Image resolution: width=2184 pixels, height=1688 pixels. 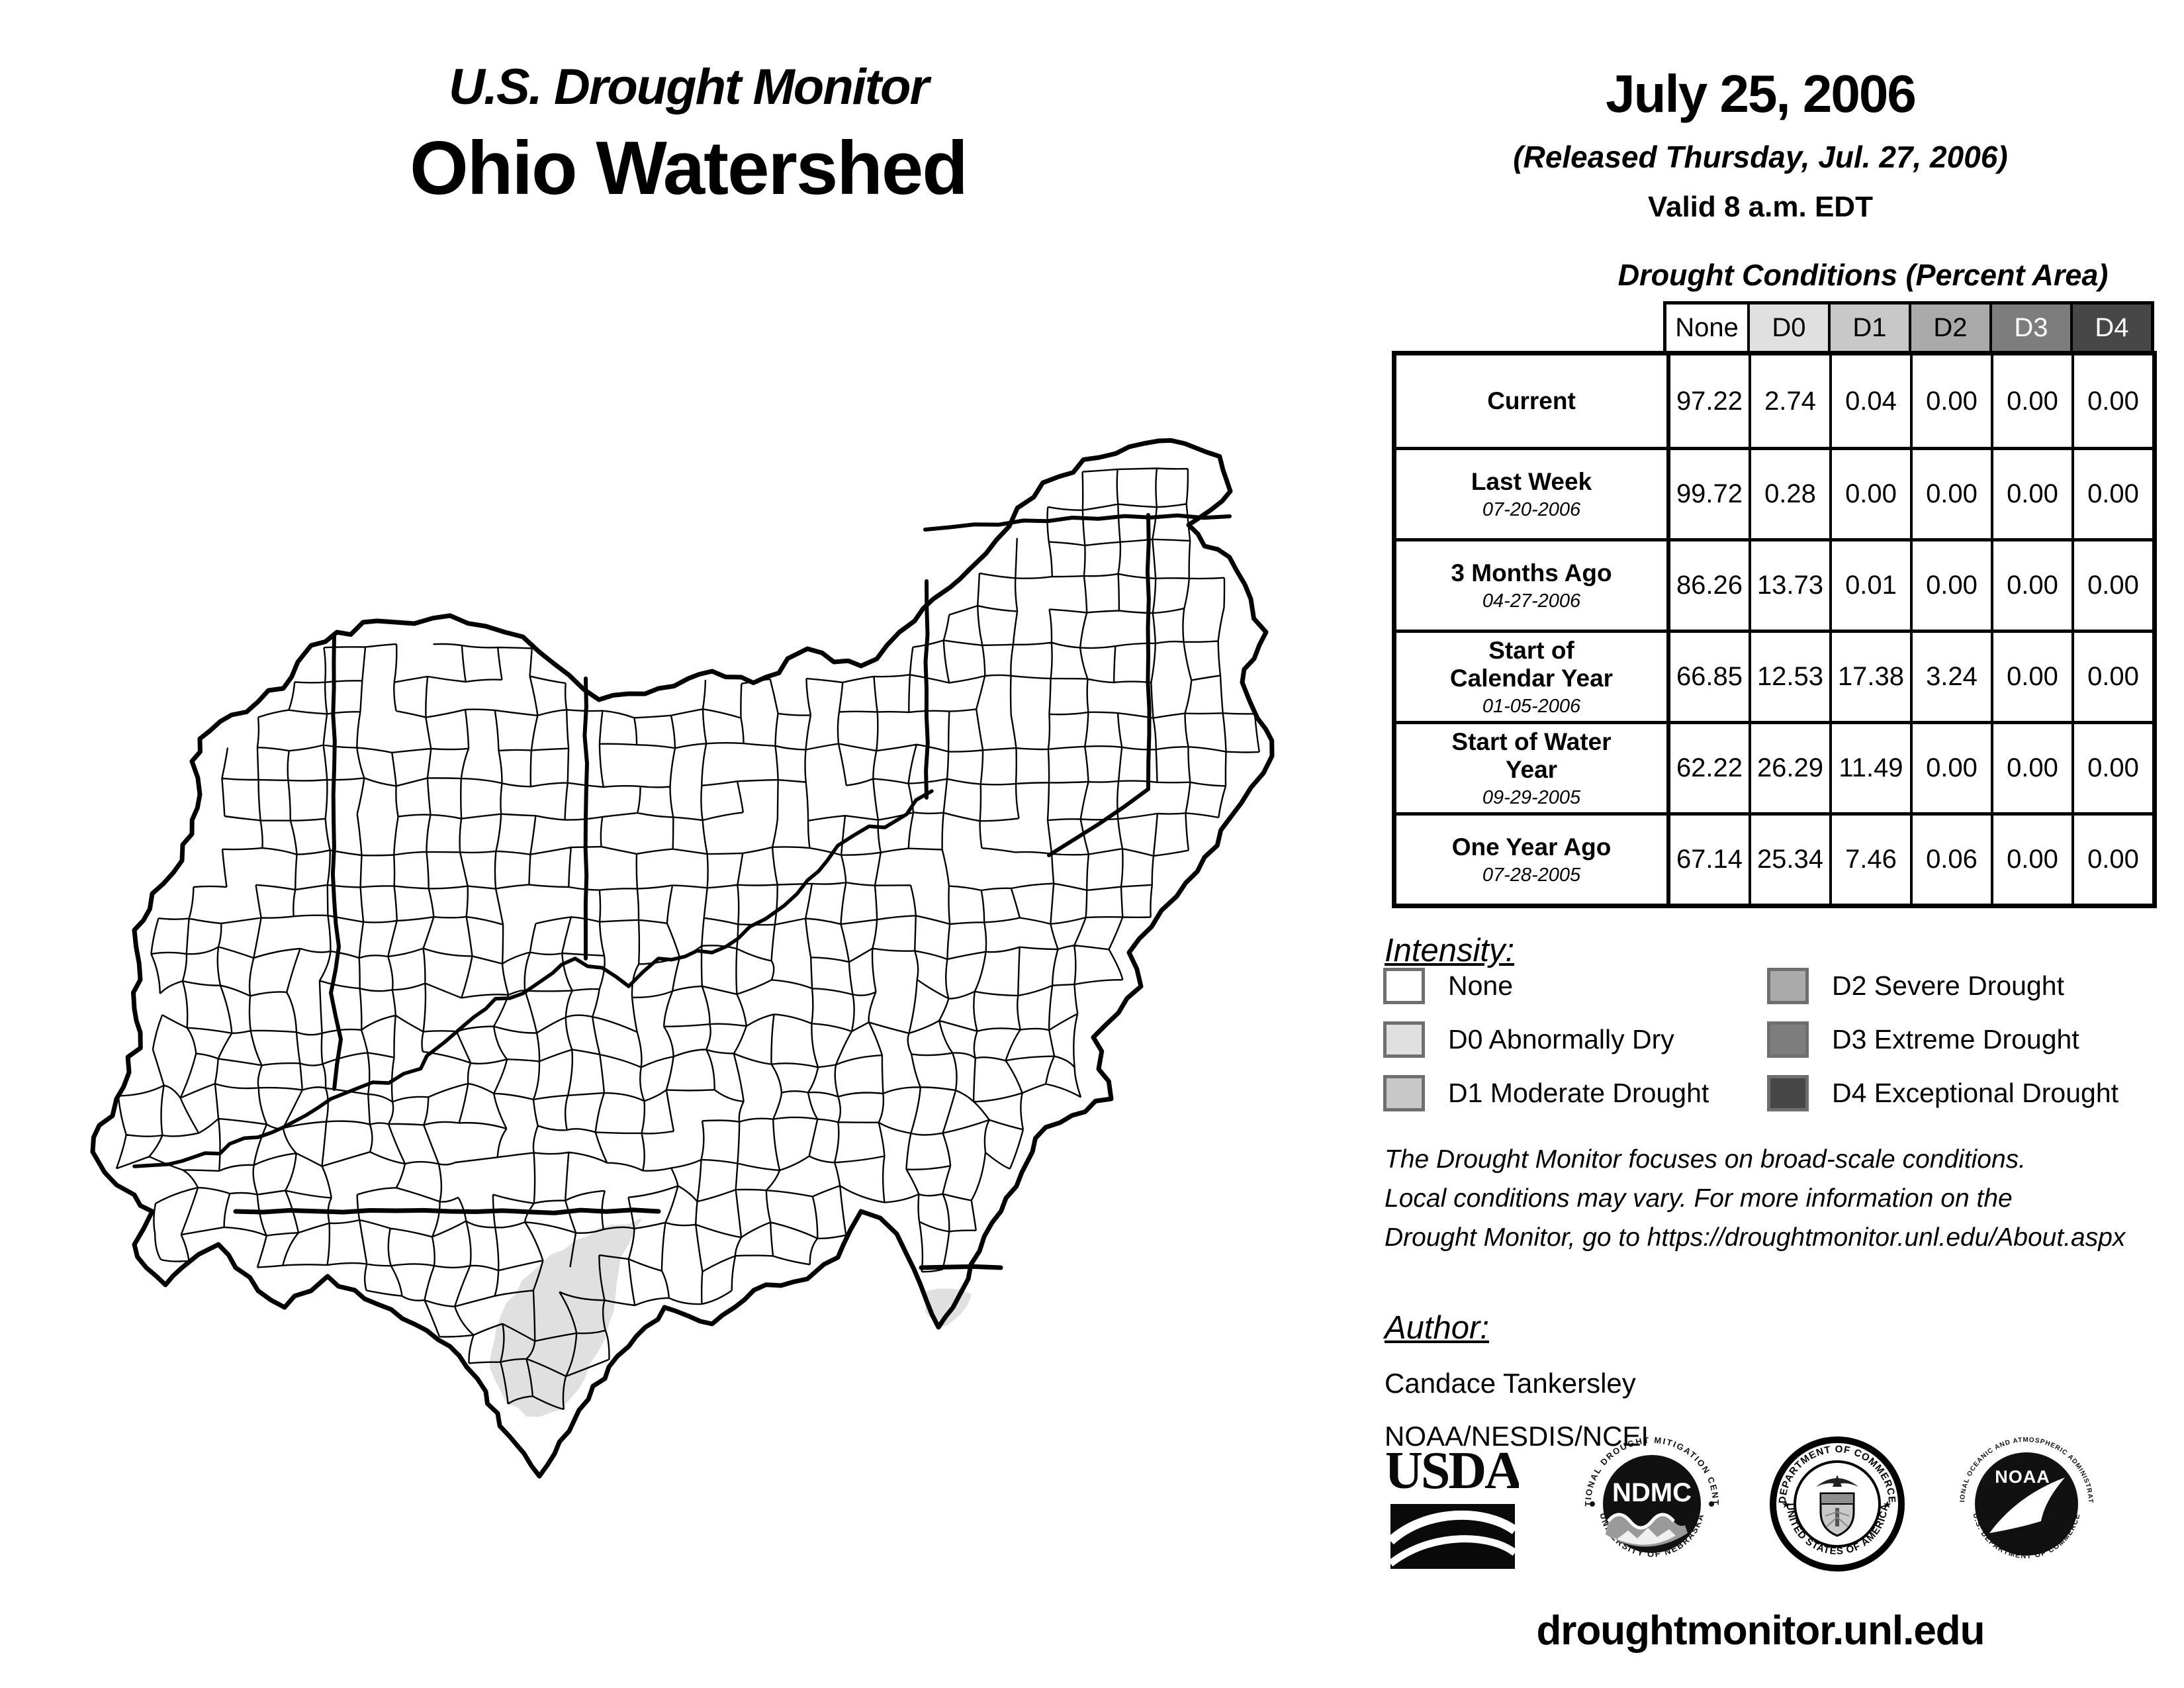 What do you see at coordinates (1869, 858) in the screenshot?
I see `value-cell: 7.46` at bounding box center [1869, 858].